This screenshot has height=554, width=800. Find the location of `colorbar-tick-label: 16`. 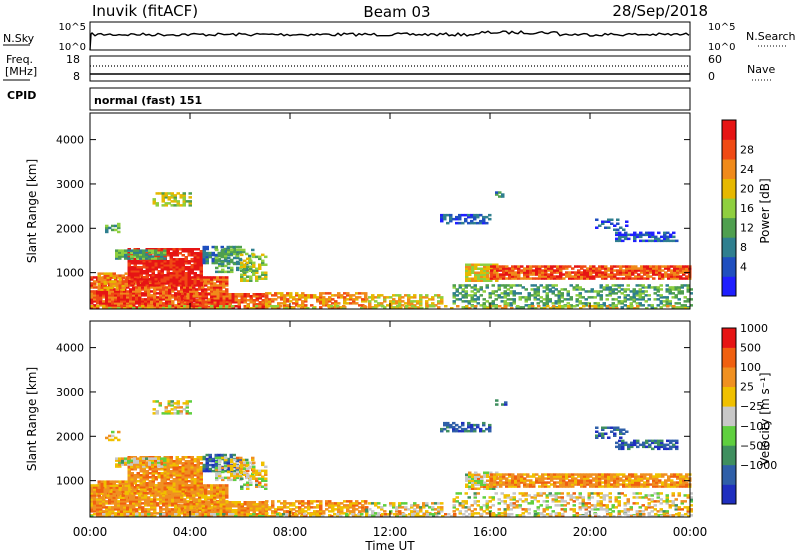

colorbar-tick-label: 16 is located at coordinates (747, 208).